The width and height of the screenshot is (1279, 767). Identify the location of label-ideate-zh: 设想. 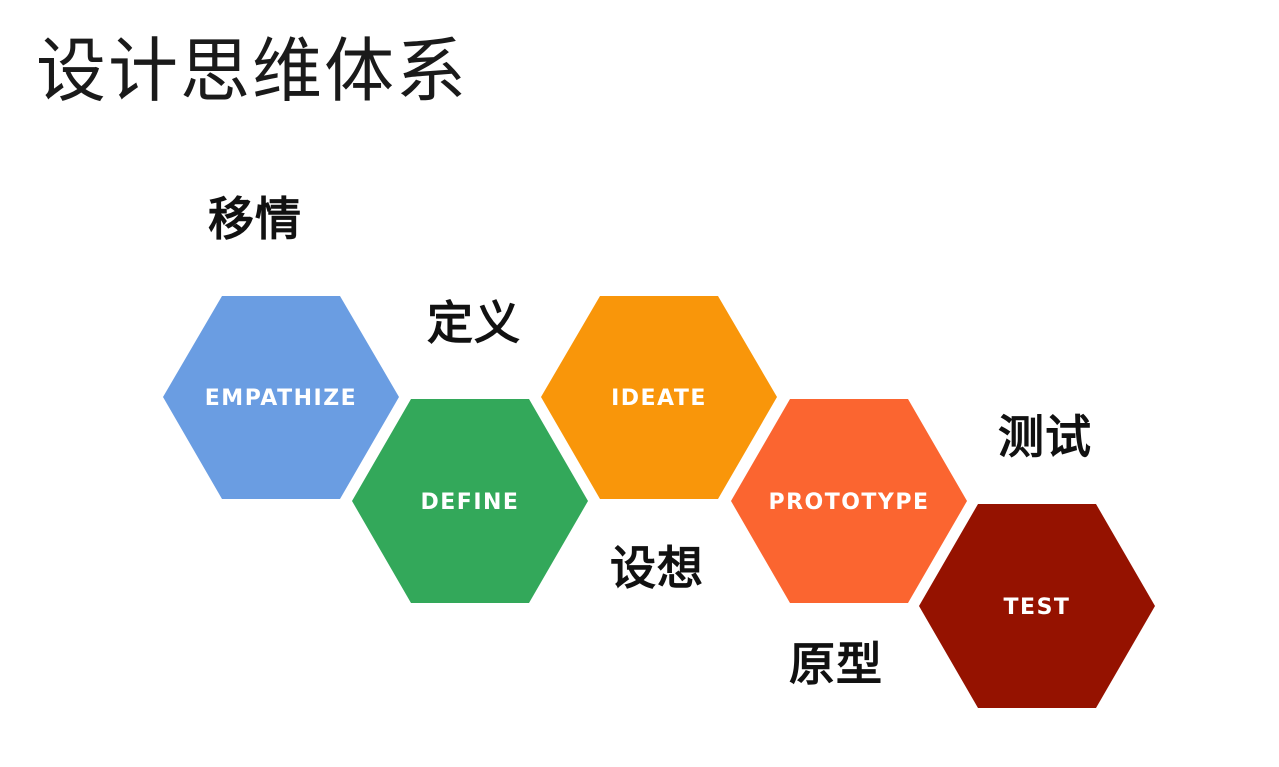
(657, 568).